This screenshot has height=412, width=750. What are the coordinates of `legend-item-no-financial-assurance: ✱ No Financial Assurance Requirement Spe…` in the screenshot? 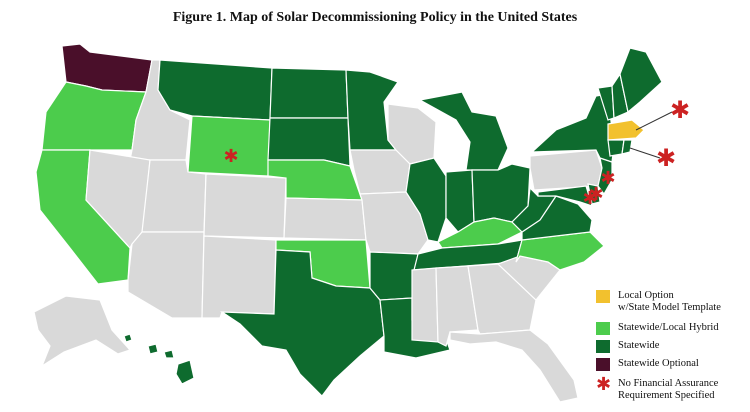 It's located at (657, 388).